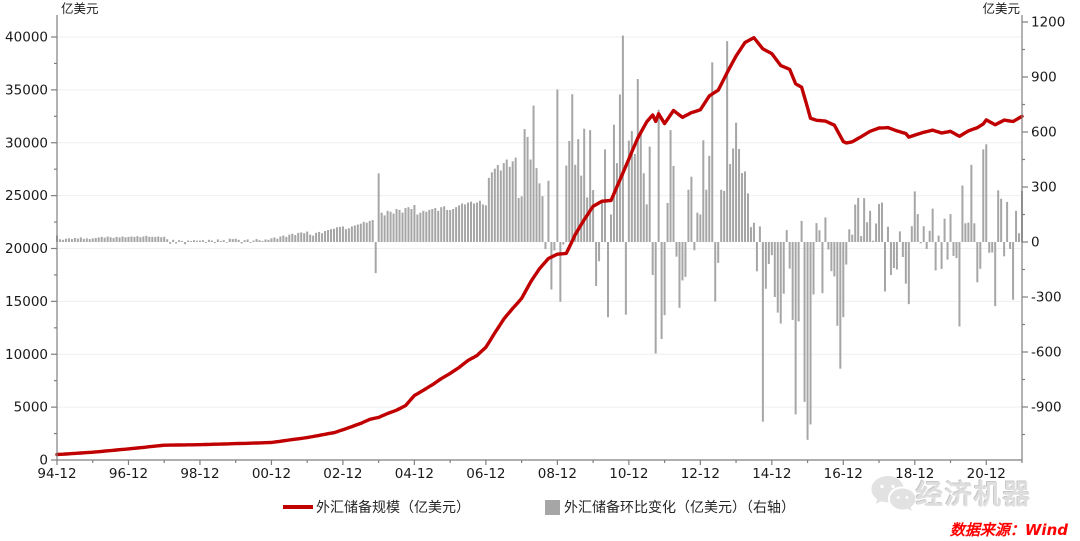  Describe the element at coordinates (26, 196) in the screenshot. I see `svg-text: 25000` at that location.